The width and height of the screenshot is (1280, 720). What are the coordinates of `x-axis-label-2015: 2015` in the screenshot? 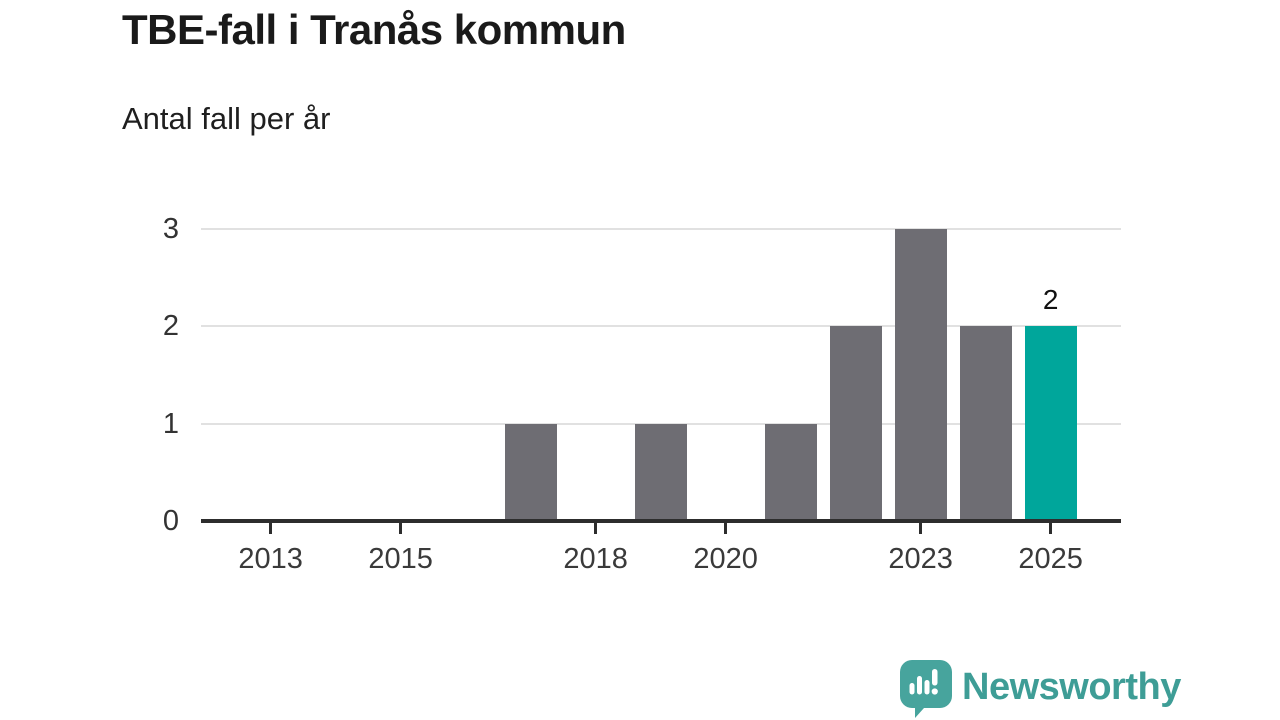 It's located at (400, 559).